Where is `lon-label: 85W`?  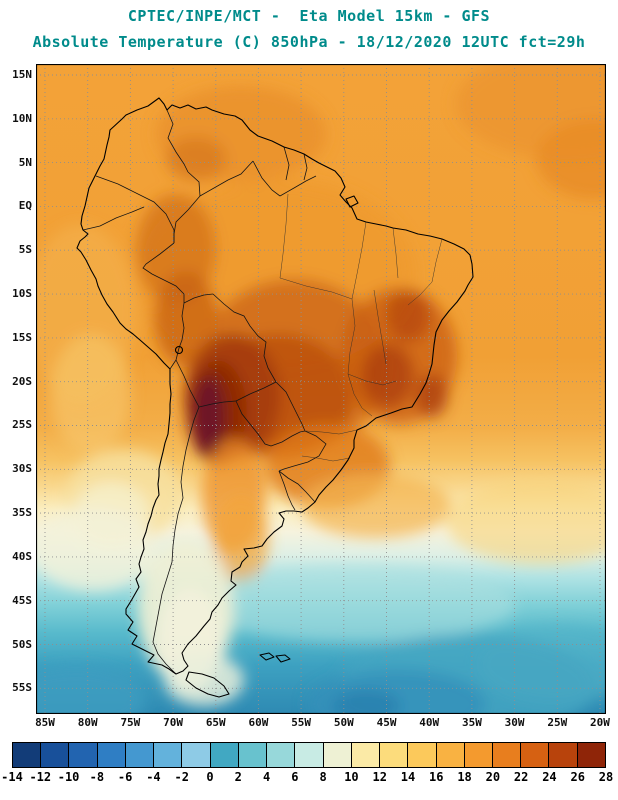
lon-label: 85W is located at coordinates (45, 722).